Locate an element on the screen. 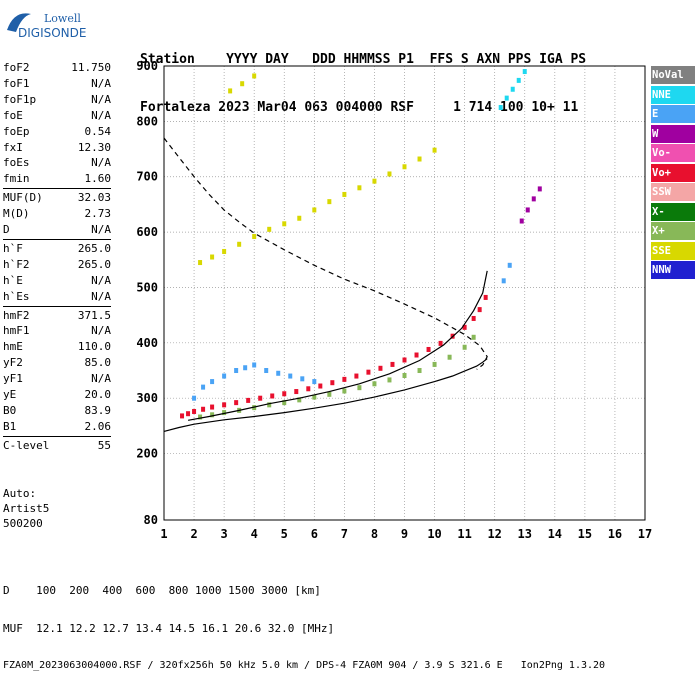  echo-point-w is located at coordinates (521, 221).